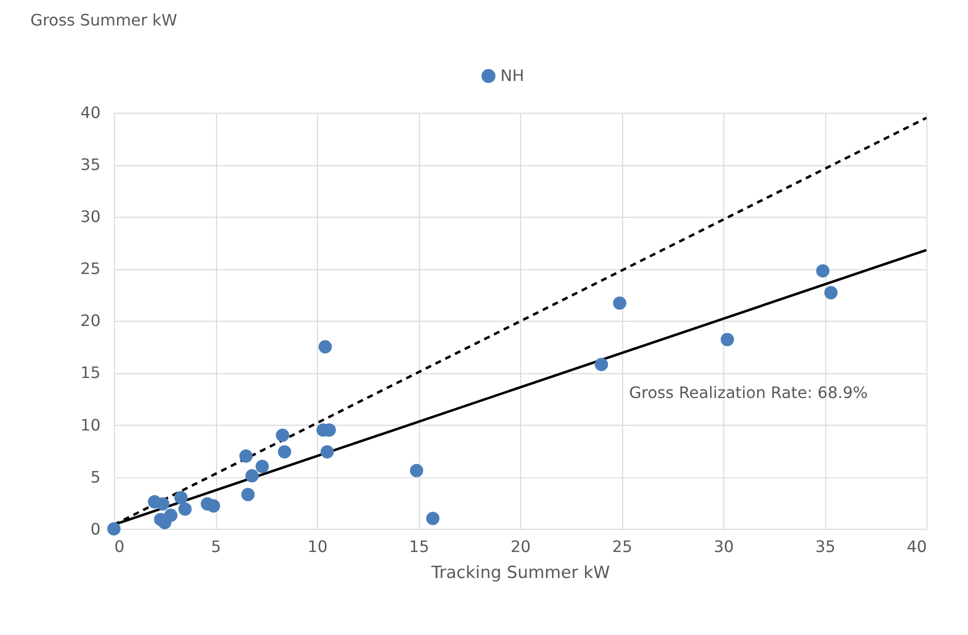  Describe the element at coordinates (104, 20) in the screenshot. I see `y-axis-title: Gross Summer kW` at that location.